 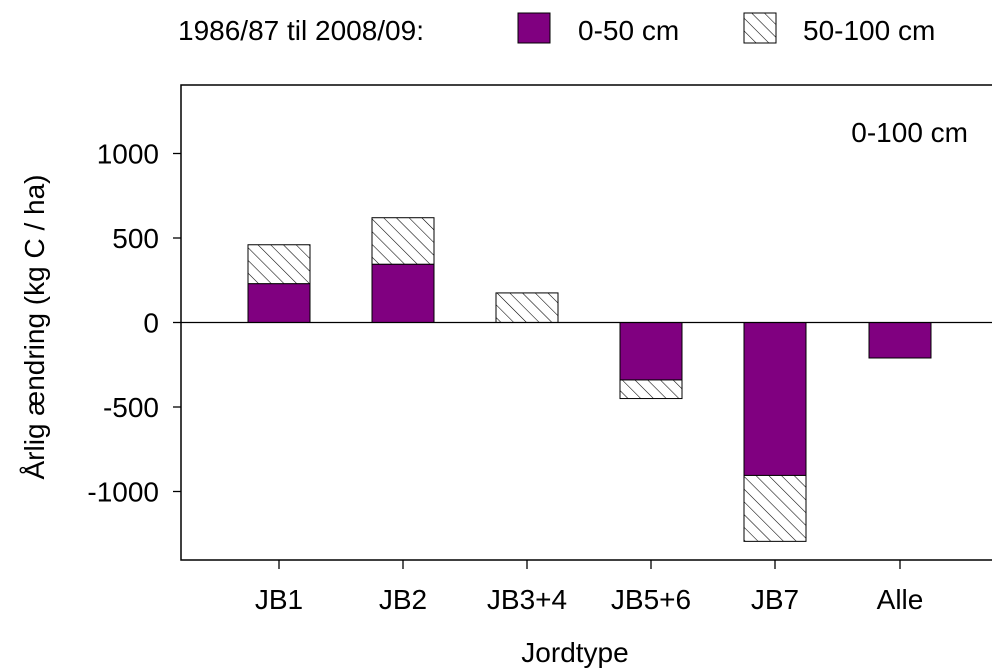 What do you see at coordinates (589, 587) in the screenshot?
I see `x-ticks: JB1 JB2 JB3+4 JB5+6 JB7 Alle` at bounding box center [589, 587].